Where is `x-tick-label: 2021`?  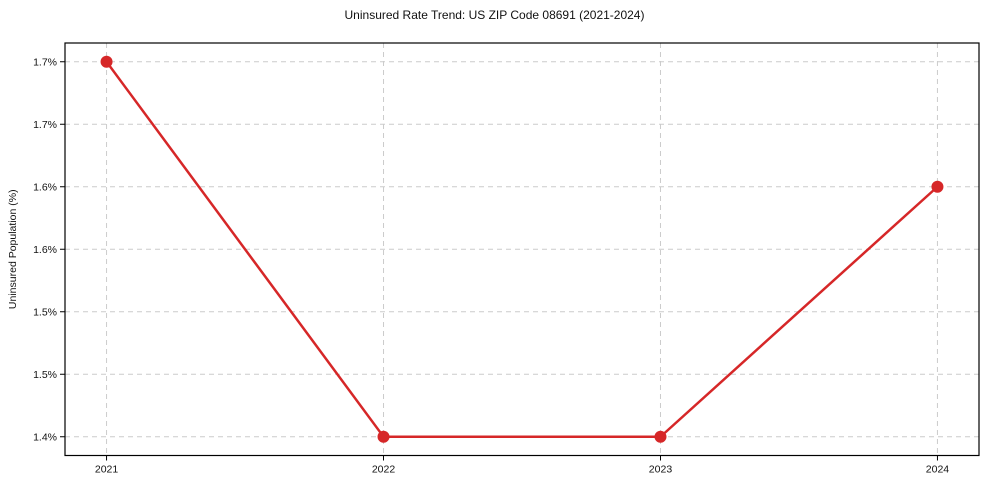 x-tick-label: 2021 is located at coordinates (107, 470).